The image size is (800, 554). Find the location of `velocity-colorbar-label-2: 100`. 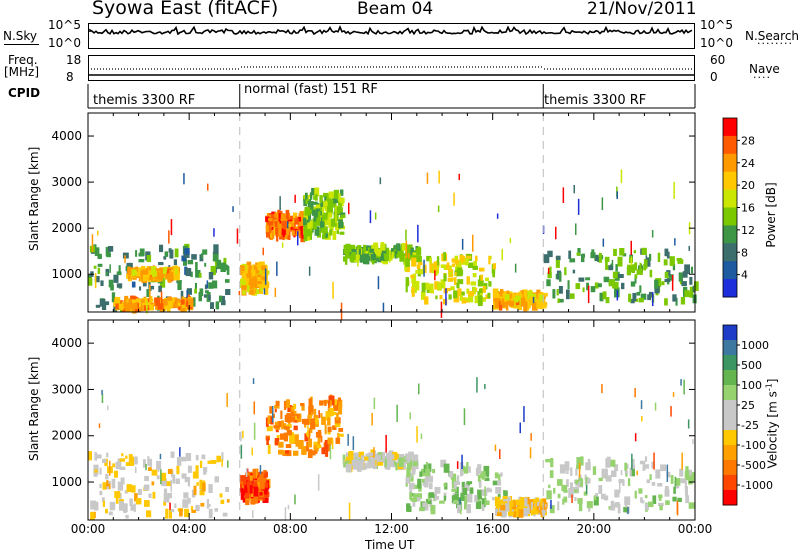

velocity-colorbar-label-2: 100 is located at coordinates (751, 385).